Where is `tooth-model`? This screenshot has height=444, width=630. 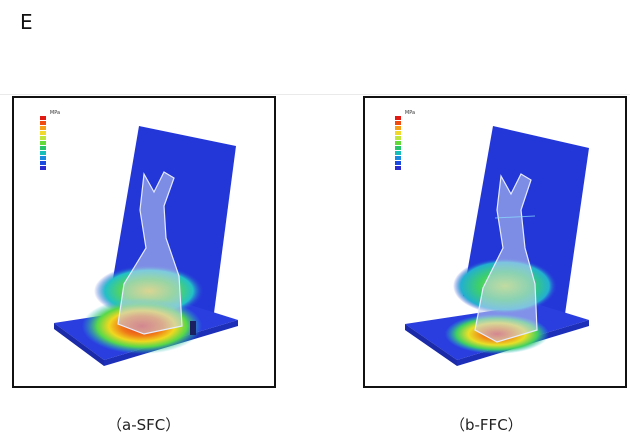 tooth-model is located at coordinates (150, 253).